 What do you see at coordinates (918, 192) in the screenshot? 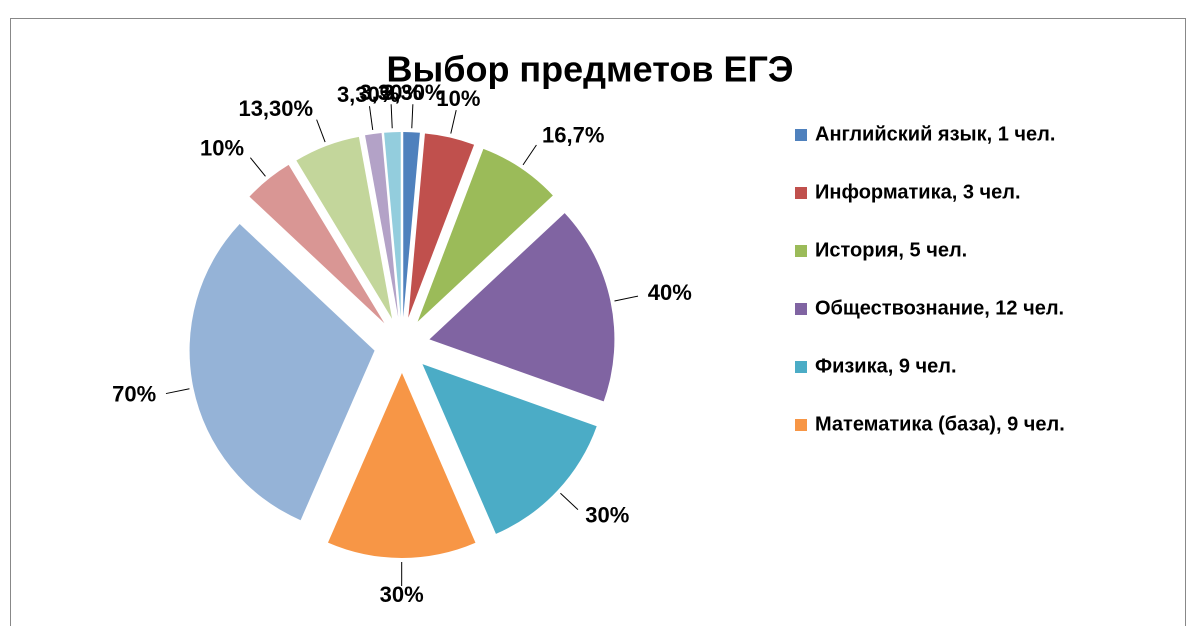
I see `legend-label: Информатика, 3 чел.` at bounding box center [918, 192].